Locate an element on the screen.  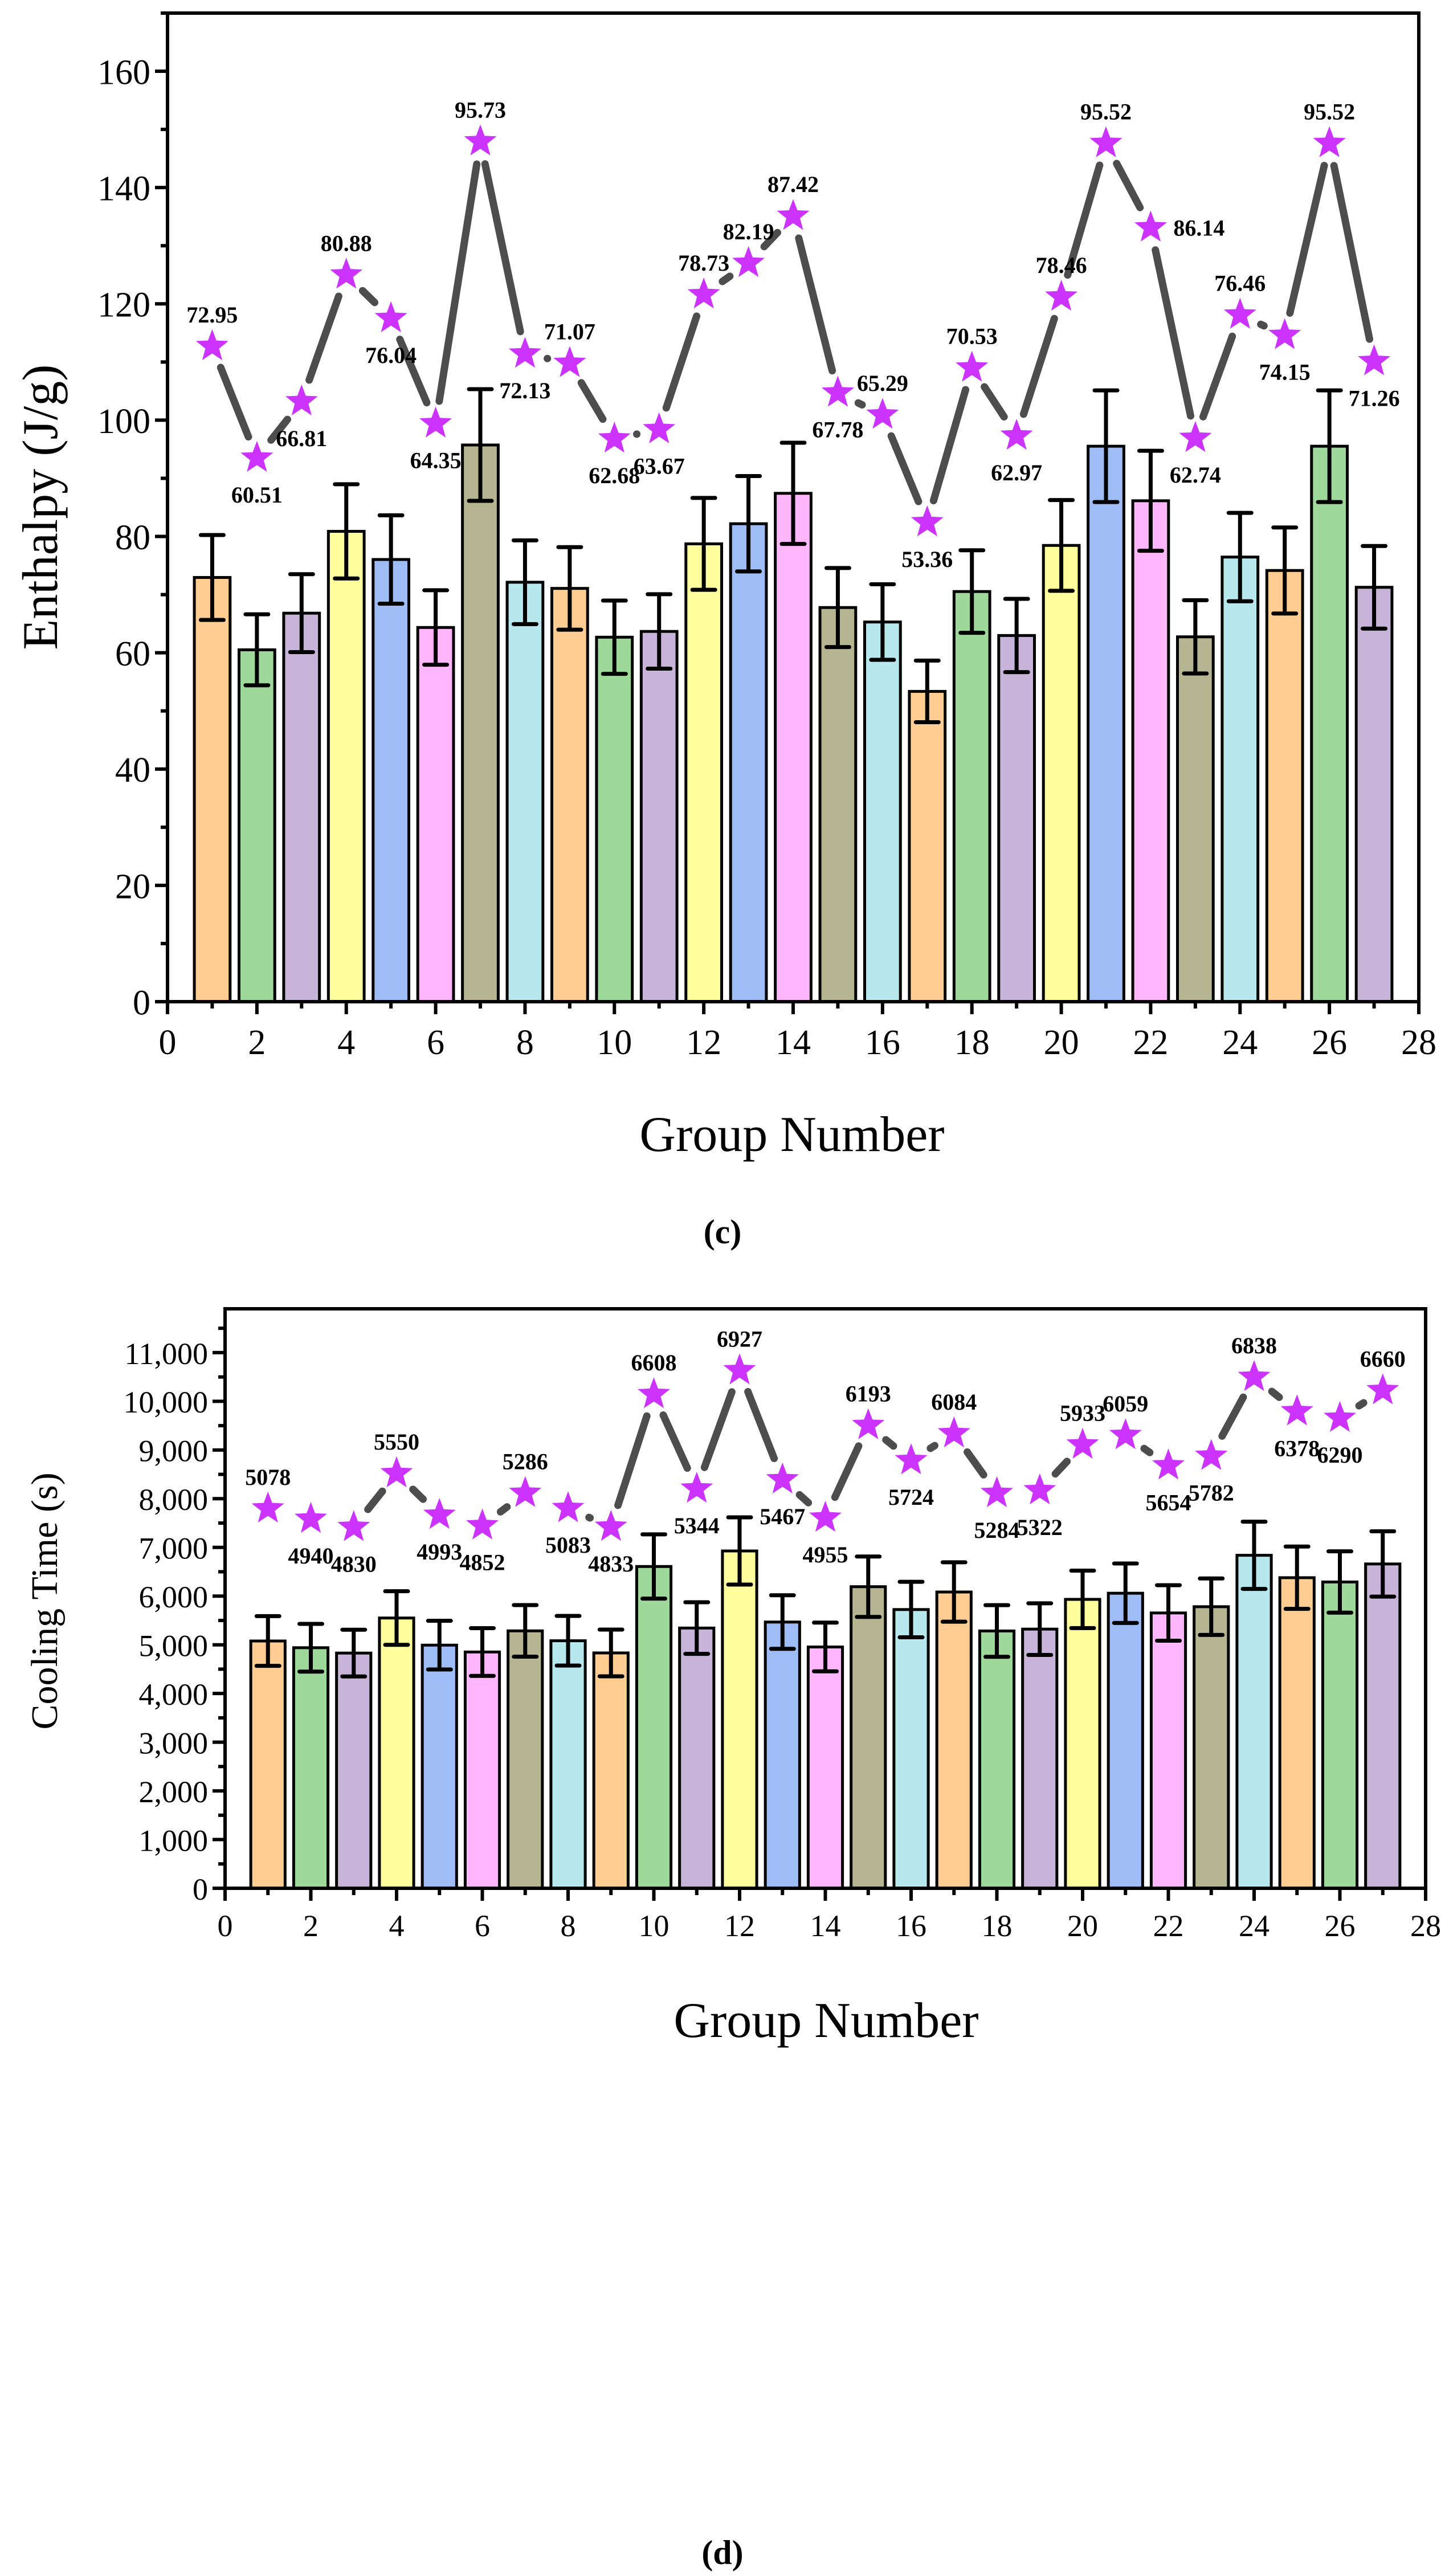
y-tick-label: 11,000 is located at coordinates (167, 1354).